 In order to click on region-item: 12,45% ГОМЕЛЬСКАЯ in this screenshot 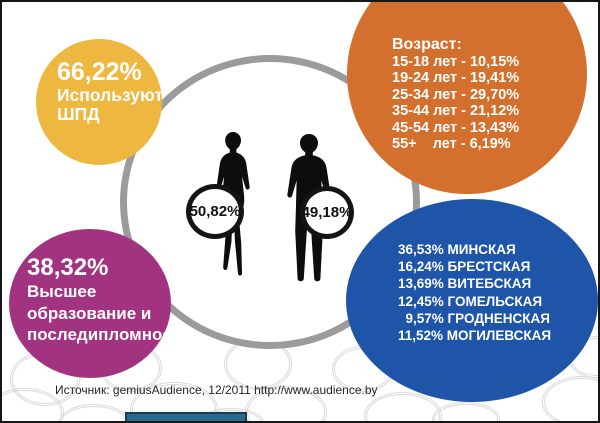, I will do `click(470, 301)`.